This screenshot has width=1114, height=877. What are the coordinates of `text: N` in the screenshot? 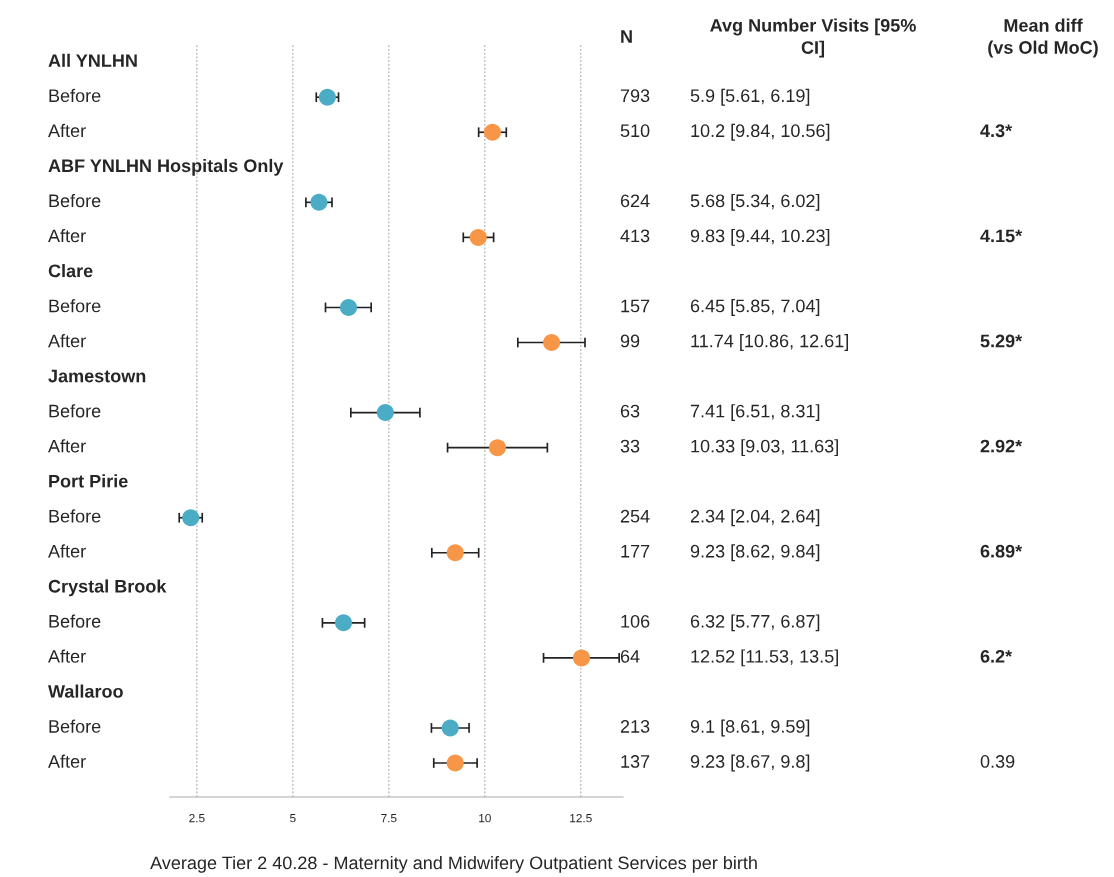 It's located at (626, 36).